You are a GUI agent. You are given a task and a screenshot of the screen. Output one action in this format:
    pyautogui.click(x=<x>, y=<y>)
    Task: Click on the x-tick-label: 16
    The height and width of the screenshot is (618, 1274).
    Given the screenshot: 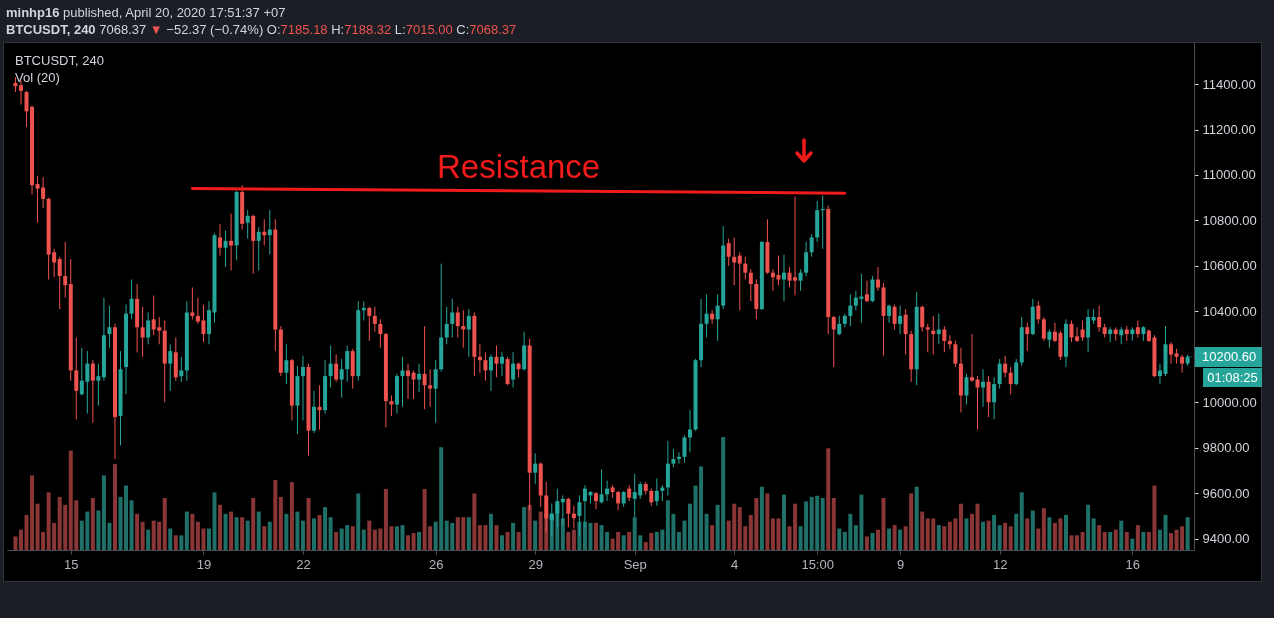 What is the action you would take?
    pyautogui.click(x=1133, y=564)
    